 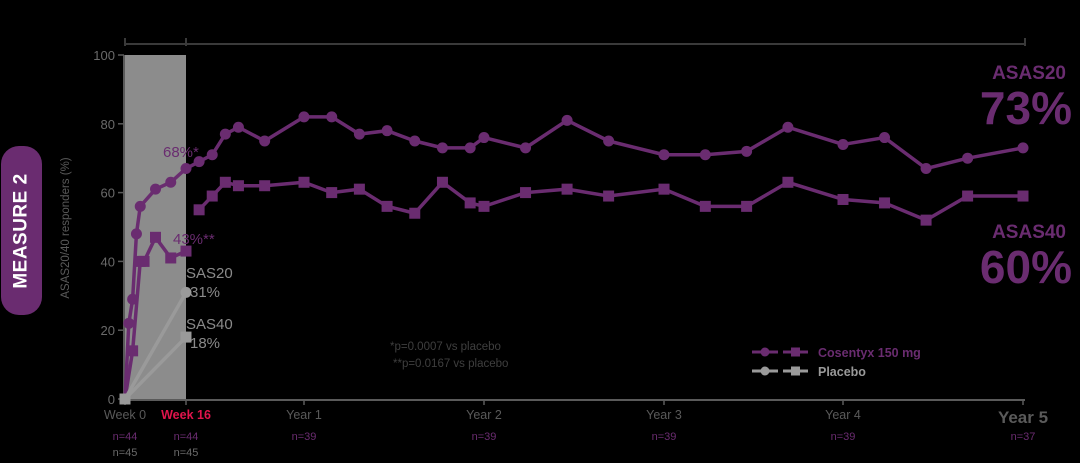 What do you see at coordinates (1026, 108) in the screenshot?
I see `end-value-asas20: 73%` at bounding box center [1026, 108].